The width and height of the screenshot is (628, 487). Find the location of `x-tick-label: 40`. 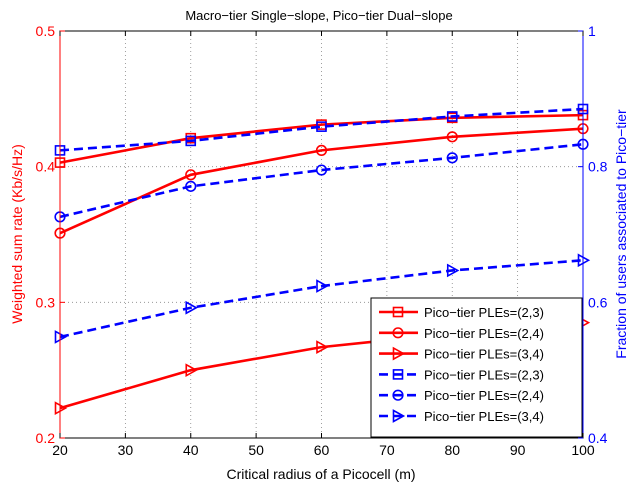

x-tick-label: 40 is located at coordinates (191, 450).